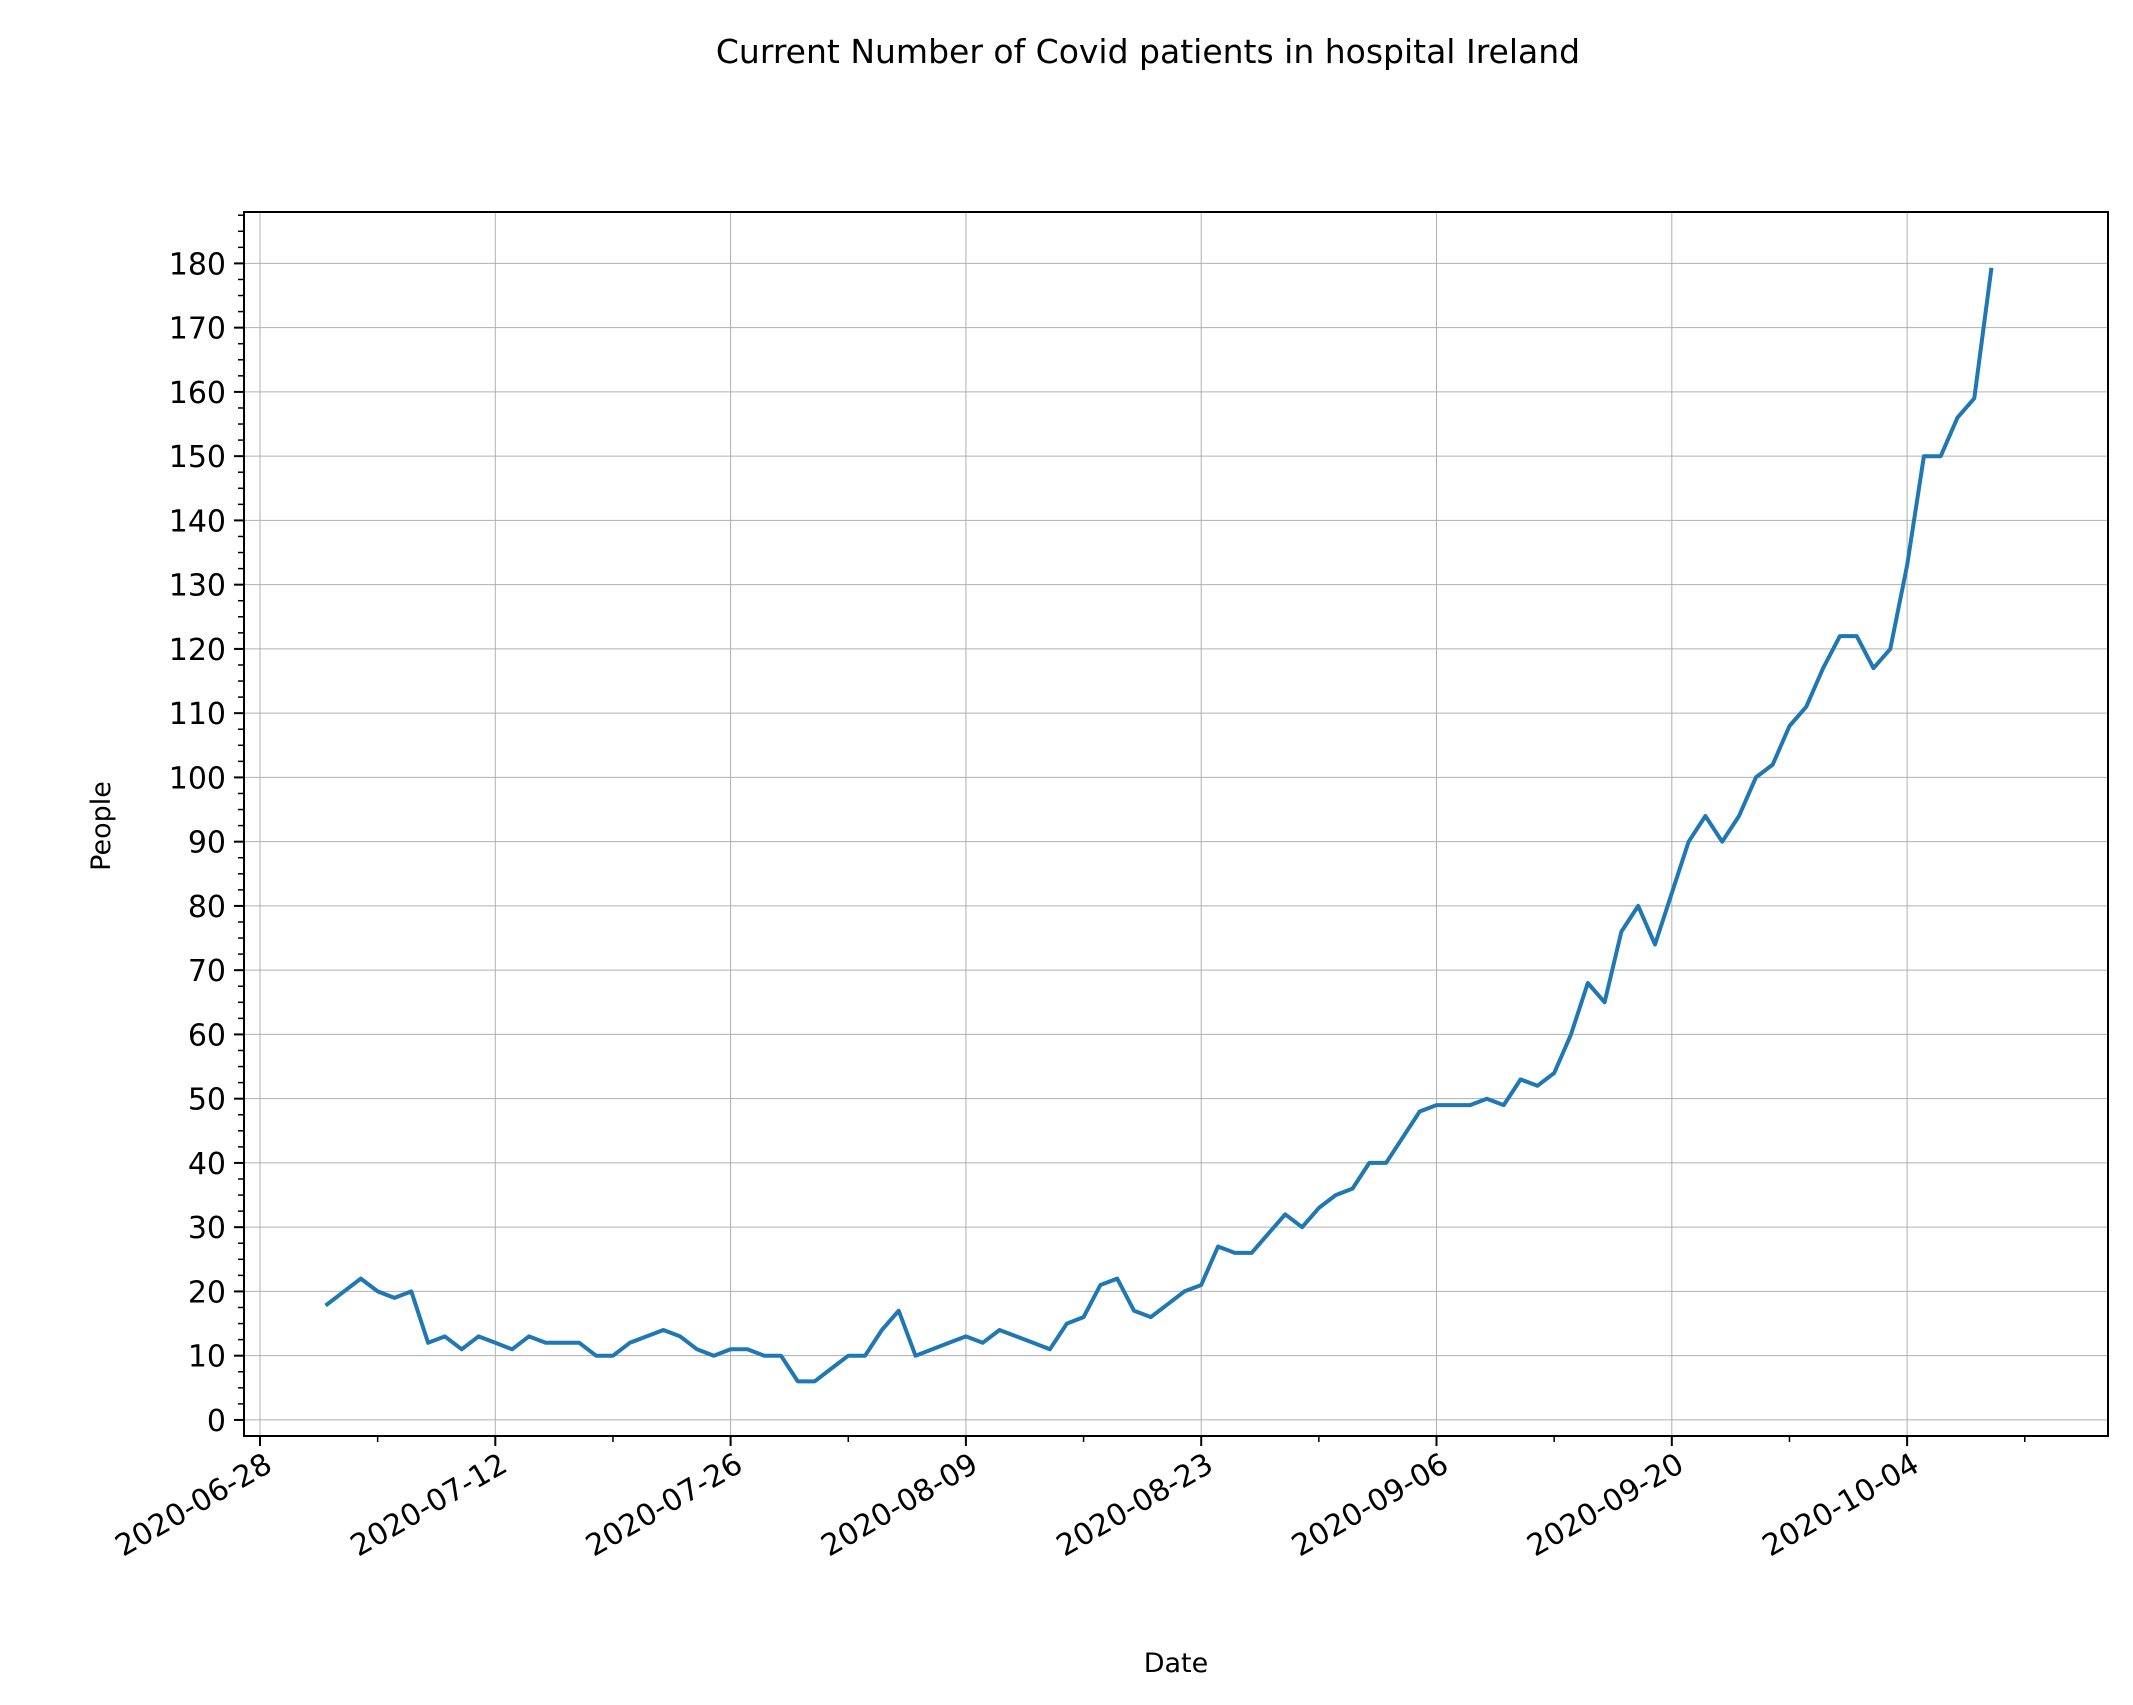 The height and width of the screenshot is (1705, 2133). Describe the element at coordinates (207, 1357) in the screenshot. I see `y-tick-label: 10` at that location.